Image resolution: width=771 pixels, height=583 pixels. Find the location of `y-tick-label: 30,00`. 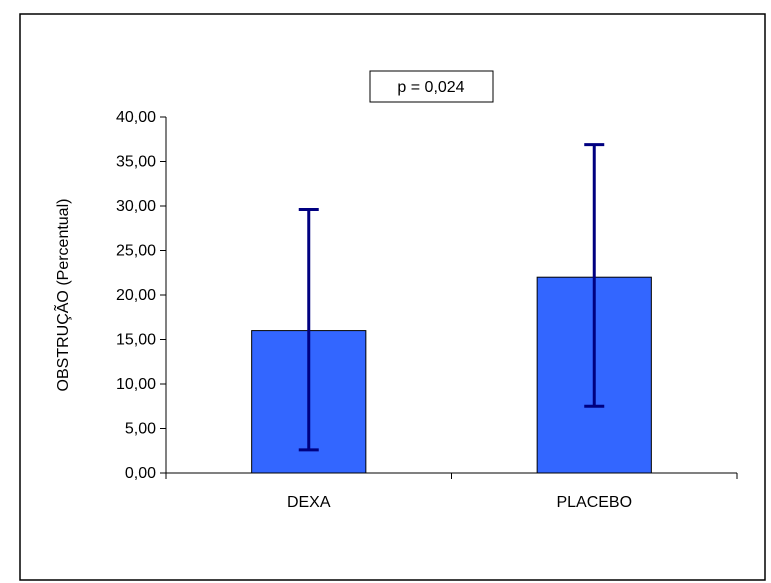

y-tick-label: 30,00 is located at coordinates (136, 206).